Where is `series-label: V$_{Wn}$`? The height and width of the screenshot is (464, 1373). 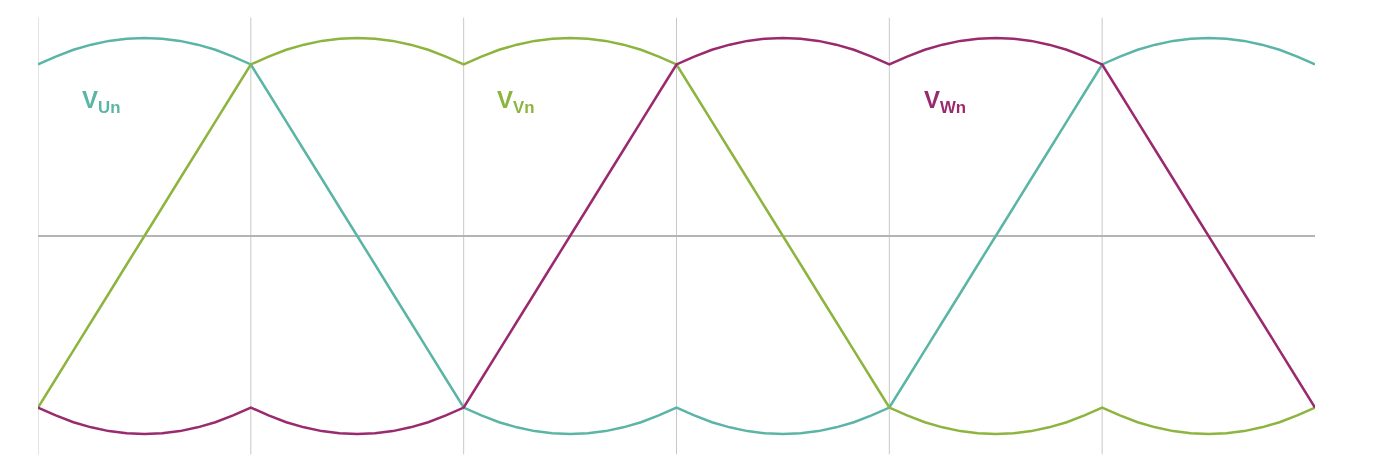 series-label: V$_{Wn}$ is located at coordinates (945, 102).